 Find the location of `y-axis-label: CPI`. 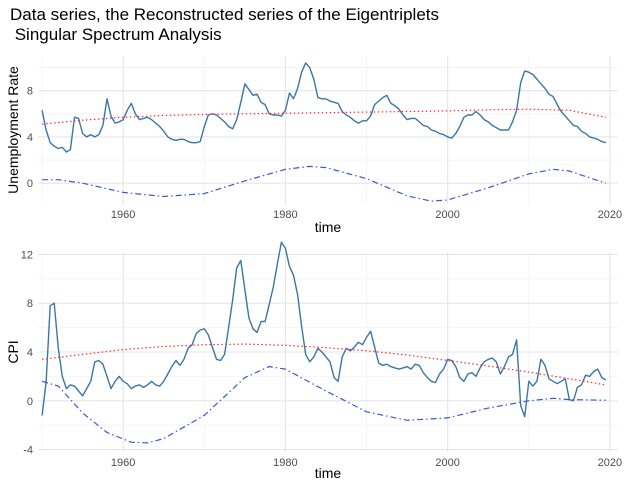

y-axis-label: CPI is located at coordinates (13, 351).